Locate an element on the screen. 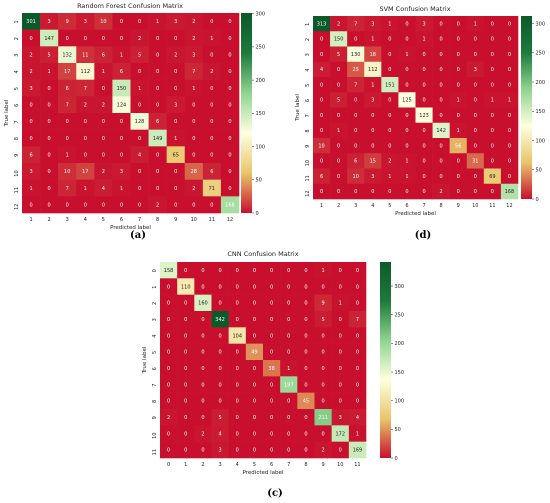 The width and height of the screenshot is (550, 503). cnn-xlabel: Predicted label is located at coordinates (263, 473).